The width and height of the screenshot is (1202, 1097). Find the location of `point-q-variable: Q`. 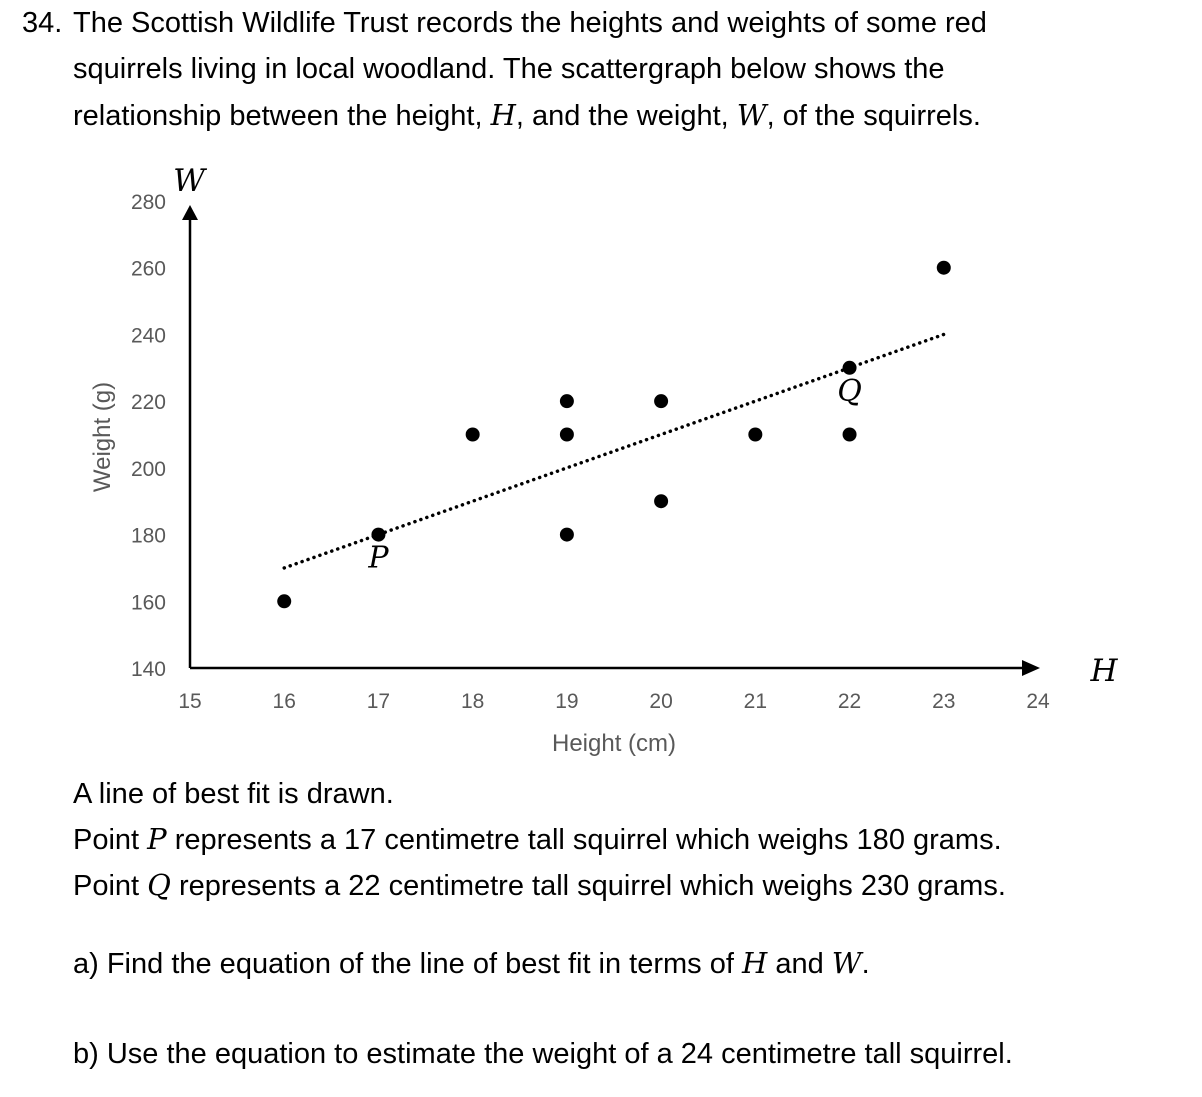

point-q-variable: Q is located at coordinates (159, 885).